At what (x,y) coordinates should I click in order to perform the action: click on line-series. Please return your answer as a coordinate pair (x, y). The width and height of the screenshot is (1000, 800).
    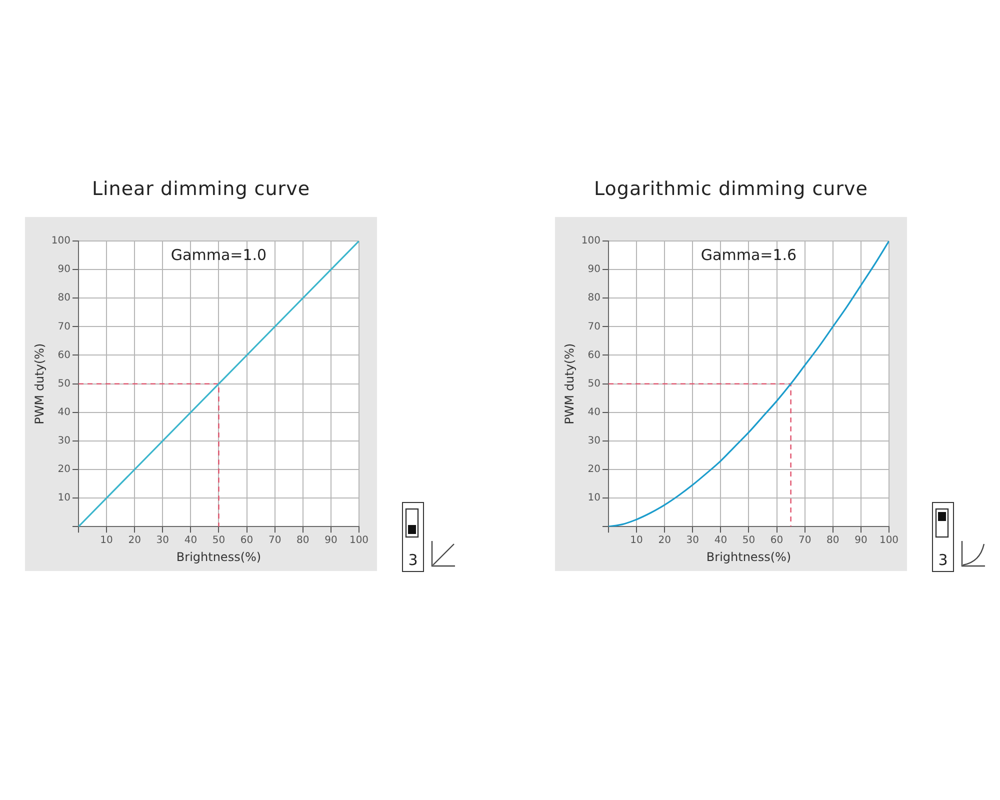
    Looking at the image, I should click on (748, 384).